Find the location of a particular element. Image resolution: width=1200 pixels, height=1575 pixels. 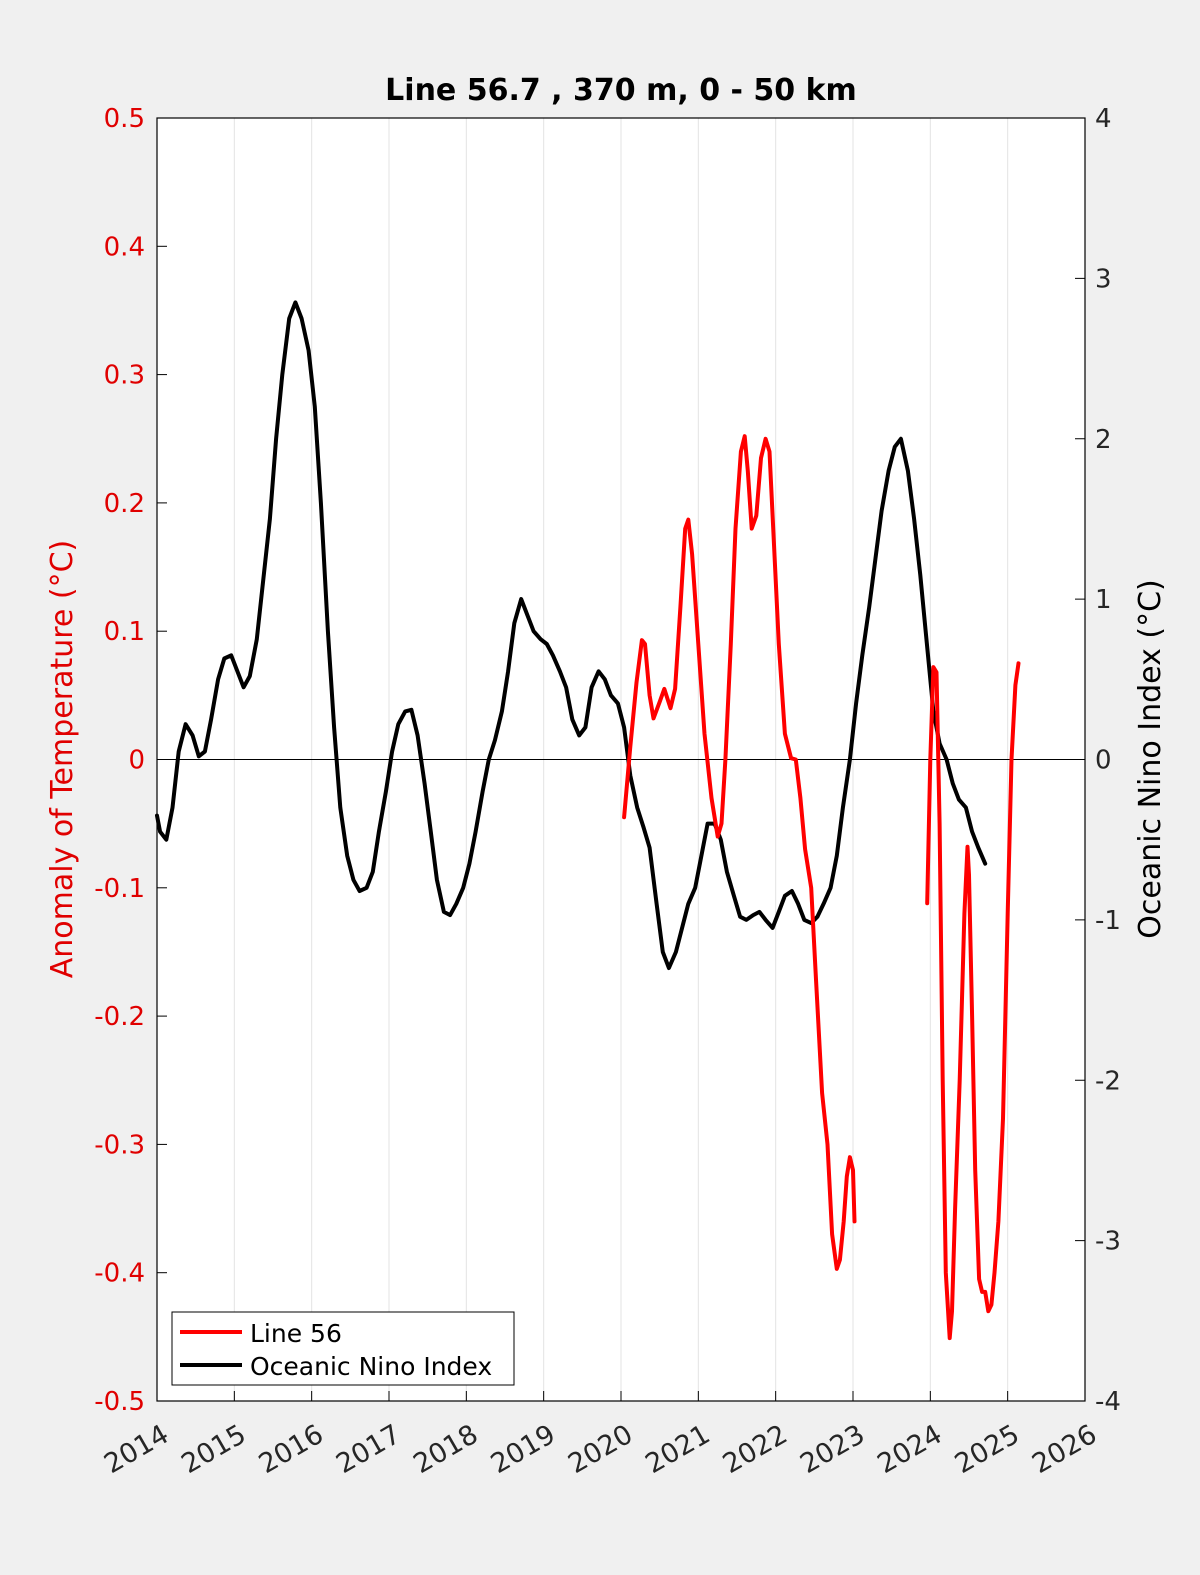

x-tick-label: 2017 is located at coordinates (368, 1449).